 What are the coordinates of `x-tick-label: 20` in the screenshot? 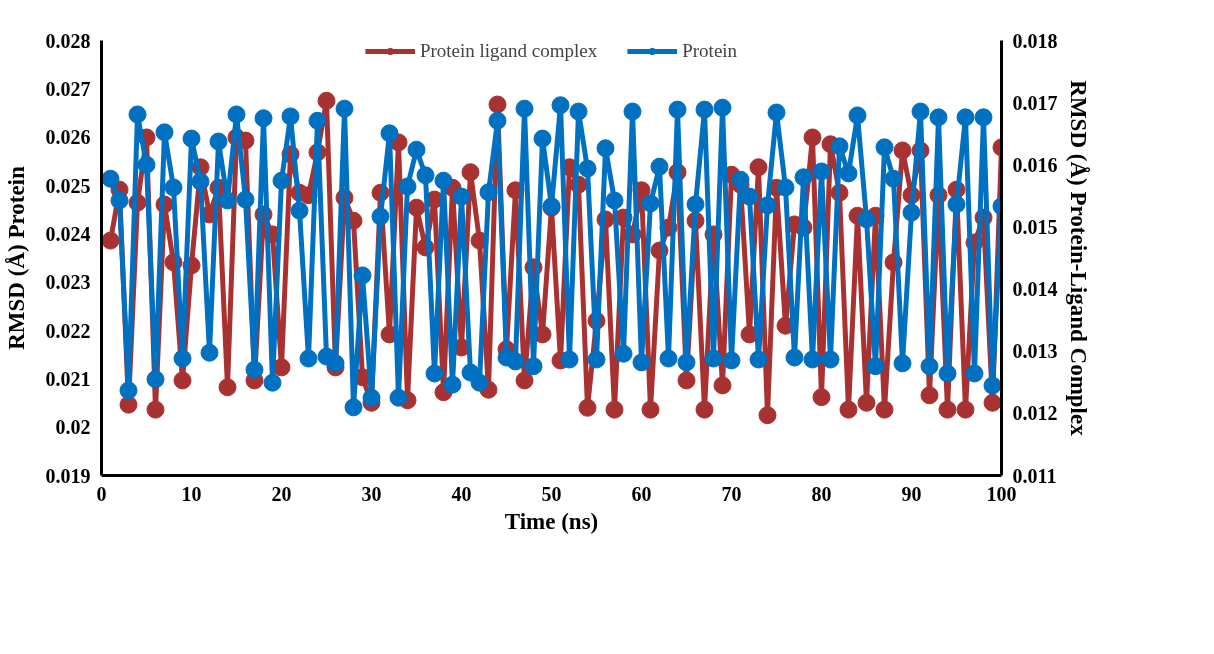 It's located at (281, 493).